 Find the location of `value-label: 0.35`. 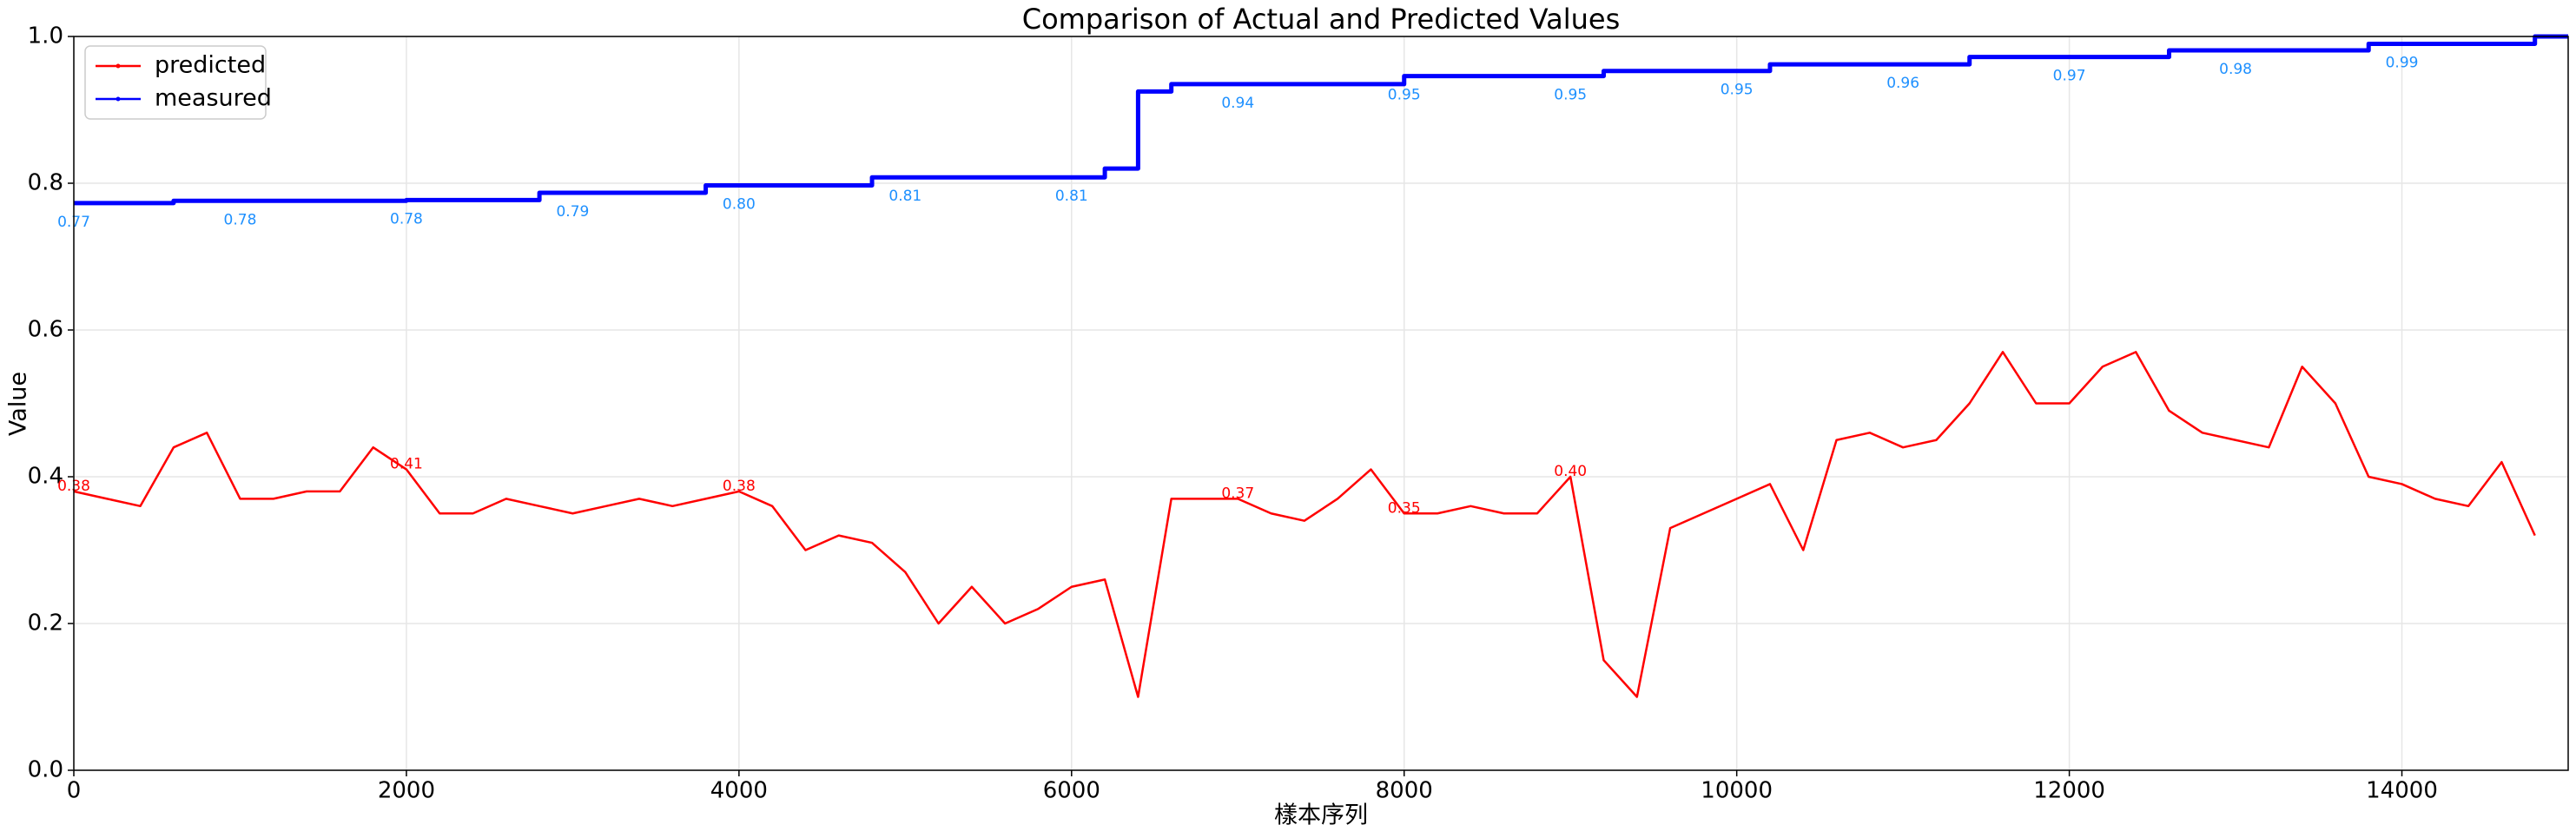

value-label: 0.35 is located at coordinates (1405, 508).